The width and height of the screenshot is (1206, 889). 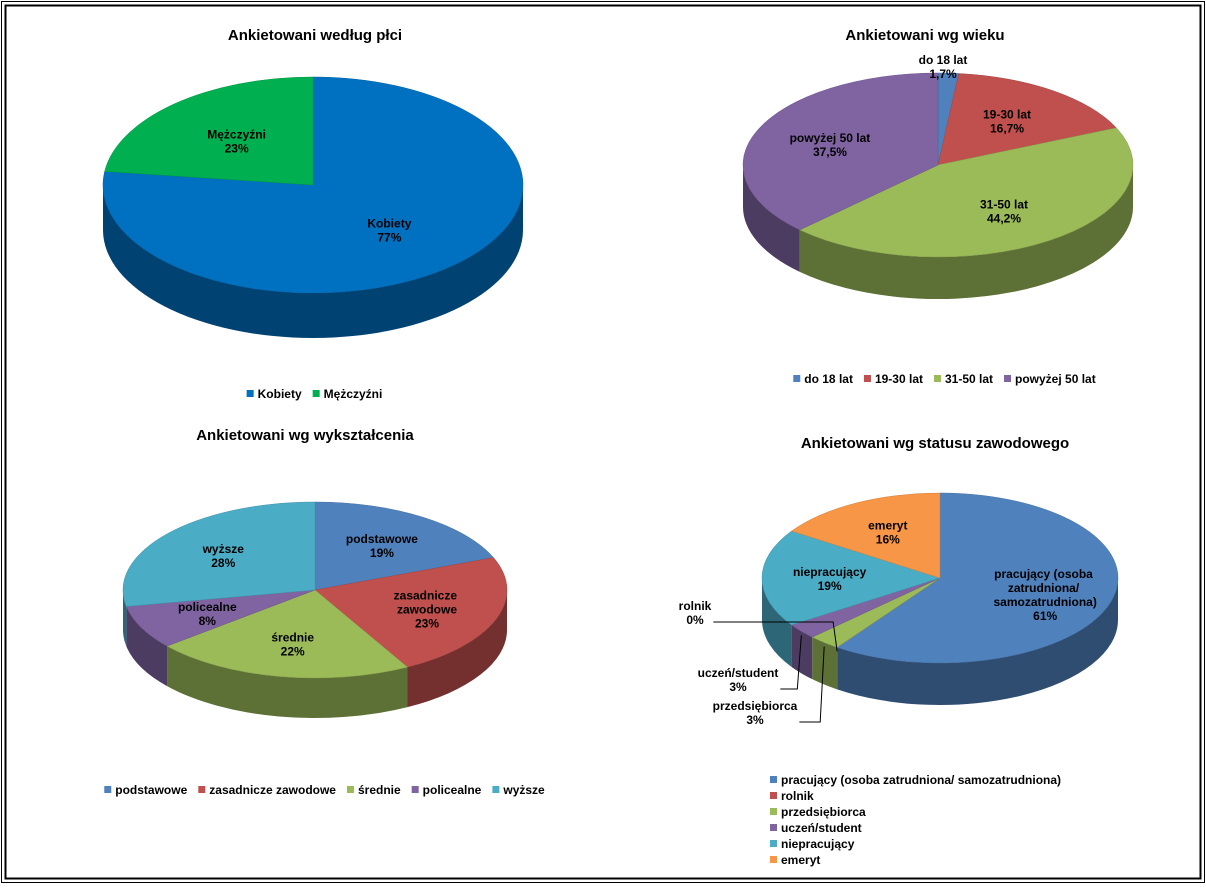 What do you see at coordinates (292, 638) in the screenshot?
I see `slice-label: średnie` at bounding box center [292, 638].